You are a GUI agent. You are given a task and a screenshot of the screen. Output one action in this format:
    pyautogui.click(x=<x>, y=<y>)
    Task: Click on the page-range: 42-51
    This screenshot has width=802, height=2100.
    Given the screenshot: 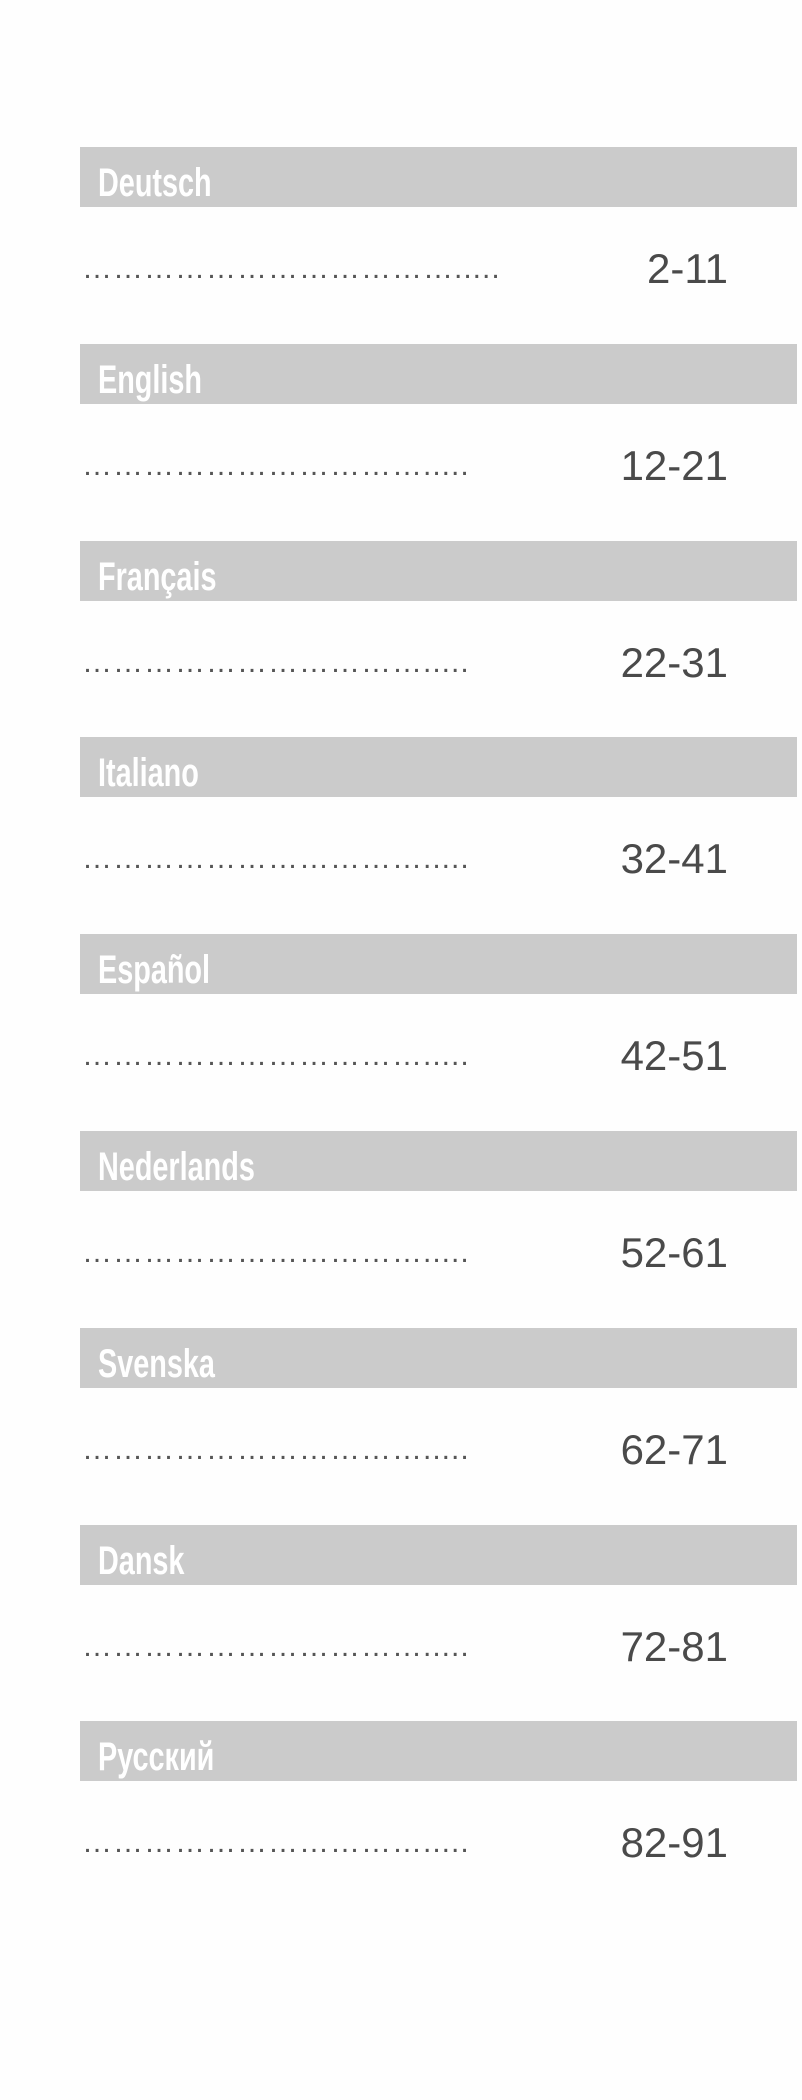 What is the action you would take?
    pyautogui.click(x=674, y=1056)
    